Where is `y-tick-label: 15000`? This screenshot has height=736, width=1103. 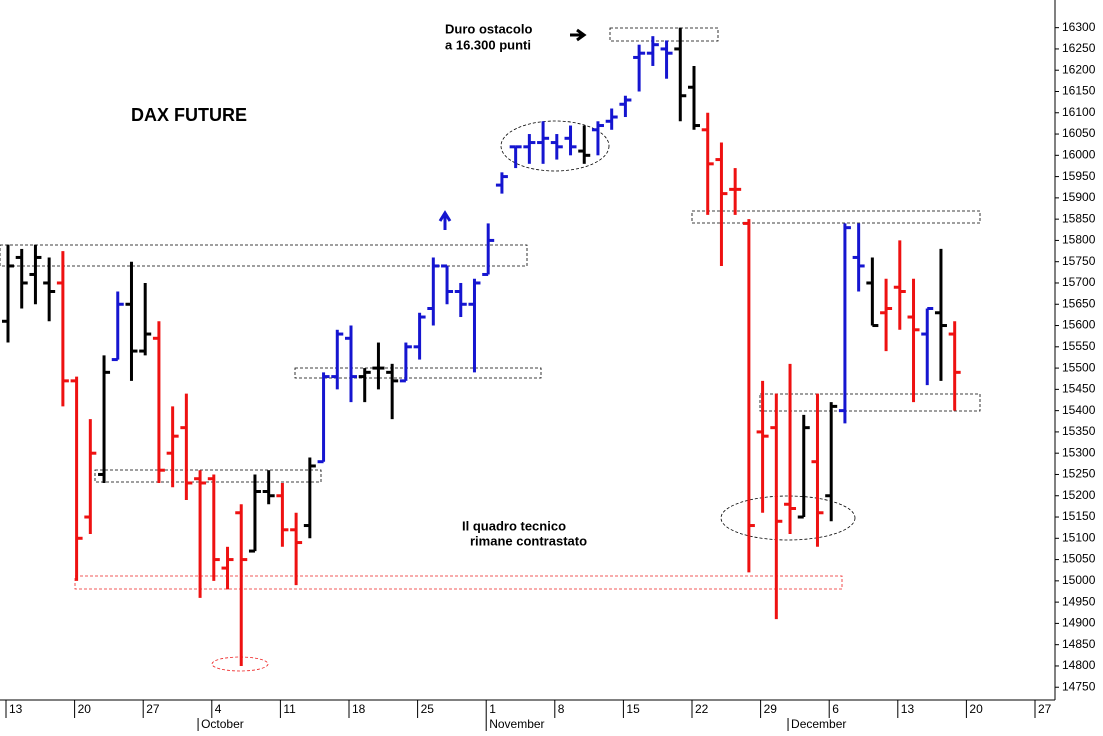
y-tick-label: 15000 is located at coordinates (1079, 580).